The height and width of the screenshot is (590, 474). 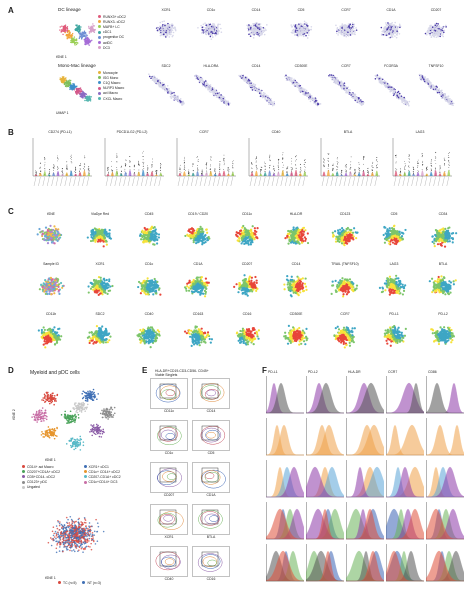 I want to click on feature-plot-scatter, so click(x=212, y=90).